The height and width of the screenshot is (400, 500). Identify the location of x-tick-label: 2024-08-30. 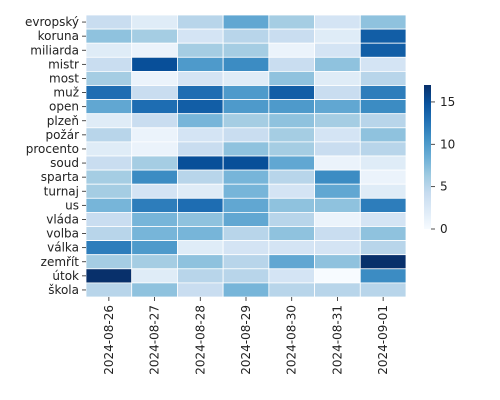
(292, 340).